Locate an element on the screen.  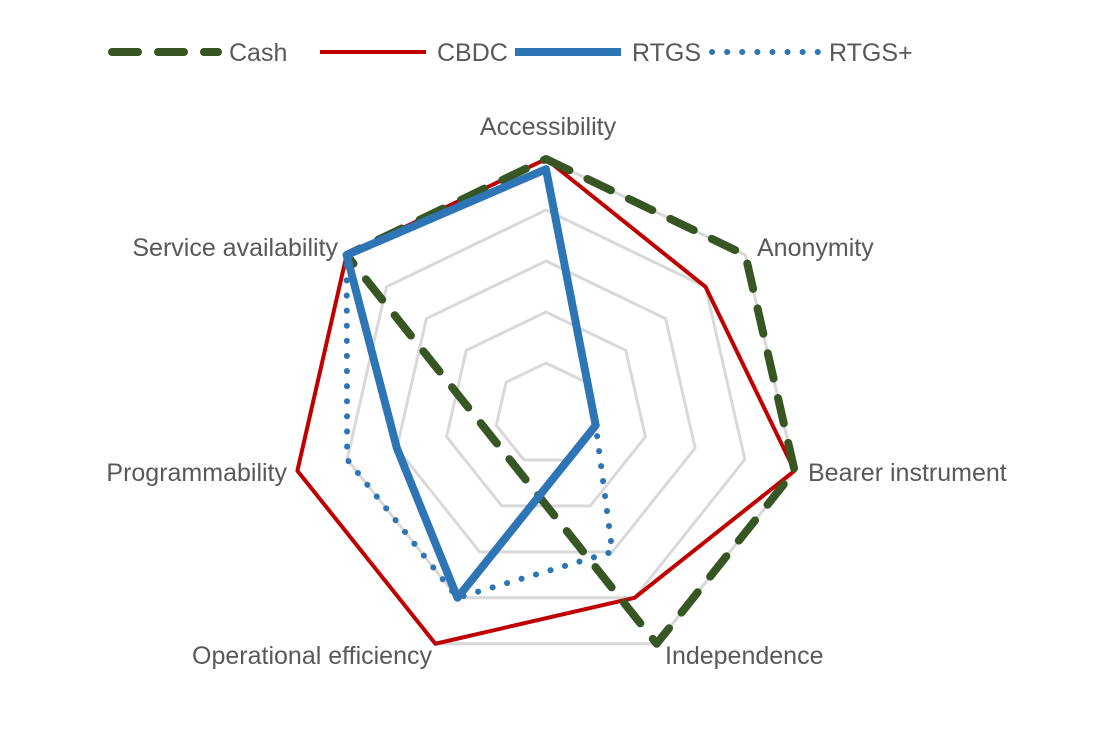
axis-label-independence: Independence is located at coordinates (744, 656).